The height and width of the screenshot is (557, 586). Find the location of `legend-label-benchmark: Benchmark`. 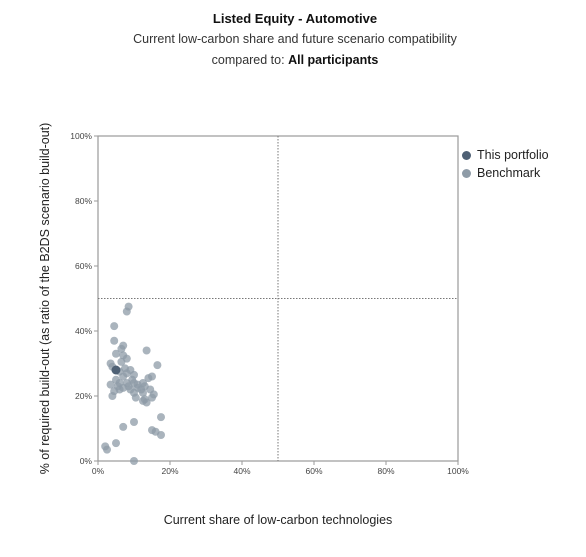

legend-label-benchmark: Benchmark is located at coordinates (509, 173).